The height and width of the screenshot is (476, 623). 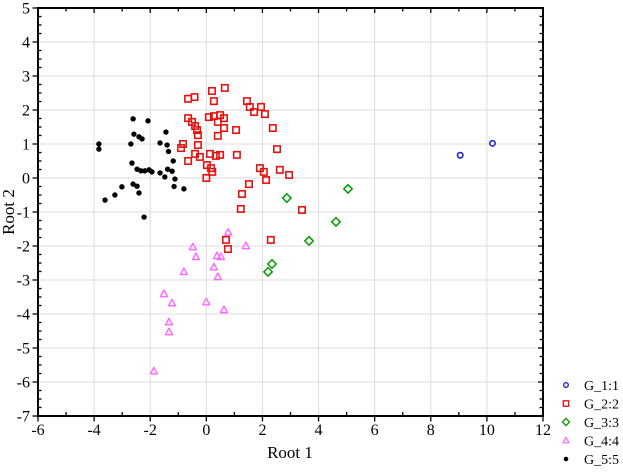 I want to click on legend-item: G_5:5, so click(x=591, y=460).